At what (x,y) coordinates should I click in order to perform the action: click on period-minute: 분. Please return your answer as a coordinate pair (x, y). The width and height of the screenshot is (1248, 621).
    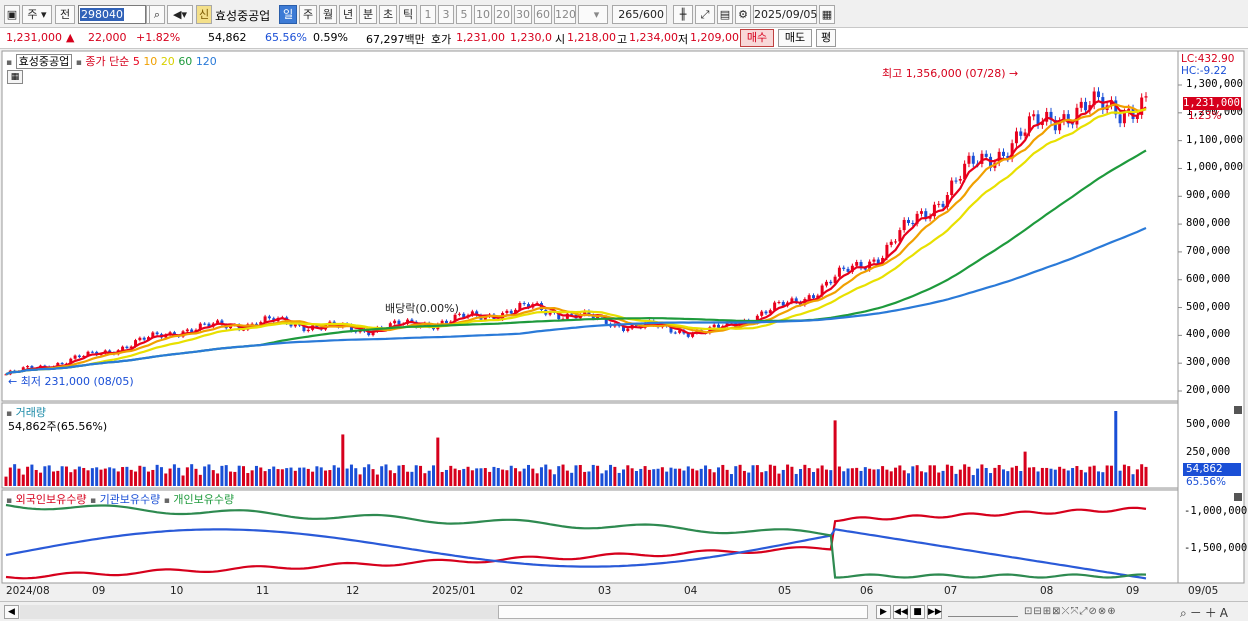
    Looking at the image, I should click on (368, 14).